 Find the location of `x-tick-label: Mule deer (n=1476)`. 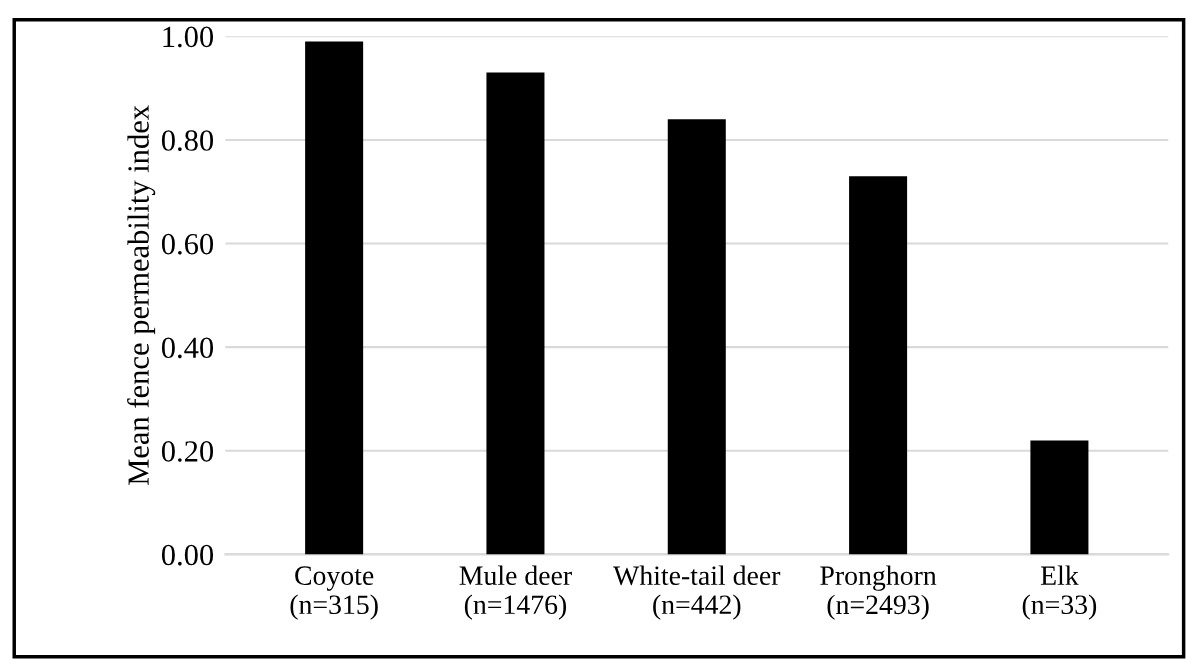

x-tick-label: Mule deer (n=1476) is located at coordinates (515, 592).